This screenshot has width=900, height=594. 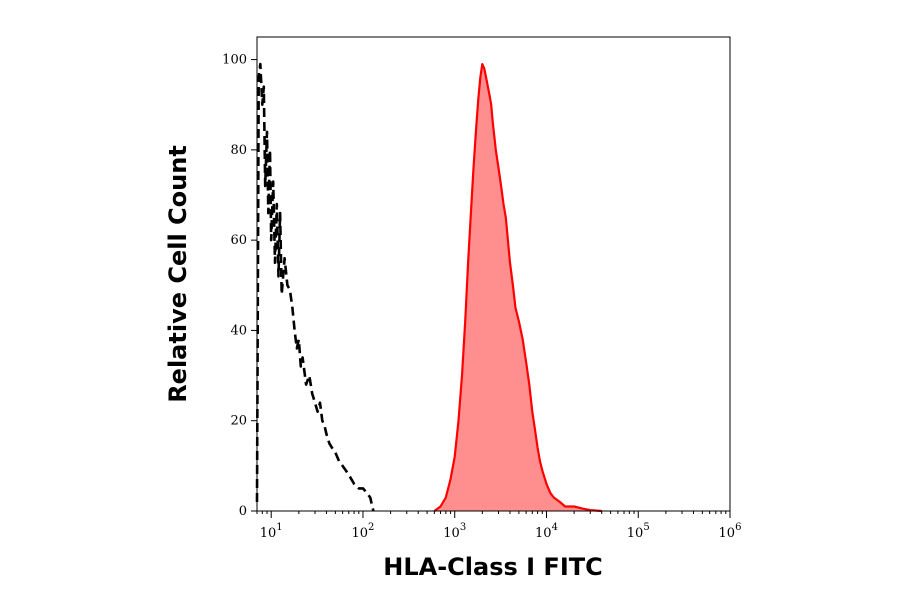 I want to click on x-tick-label-2: 10³, so click(x=454, y=531).